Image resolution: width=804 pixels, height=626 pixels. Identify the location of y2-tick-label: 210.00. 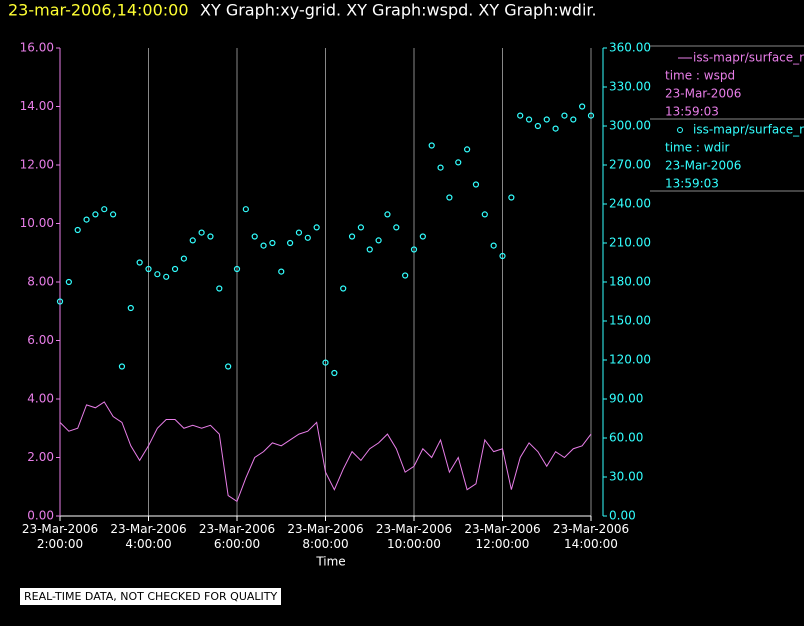
(630, 243).